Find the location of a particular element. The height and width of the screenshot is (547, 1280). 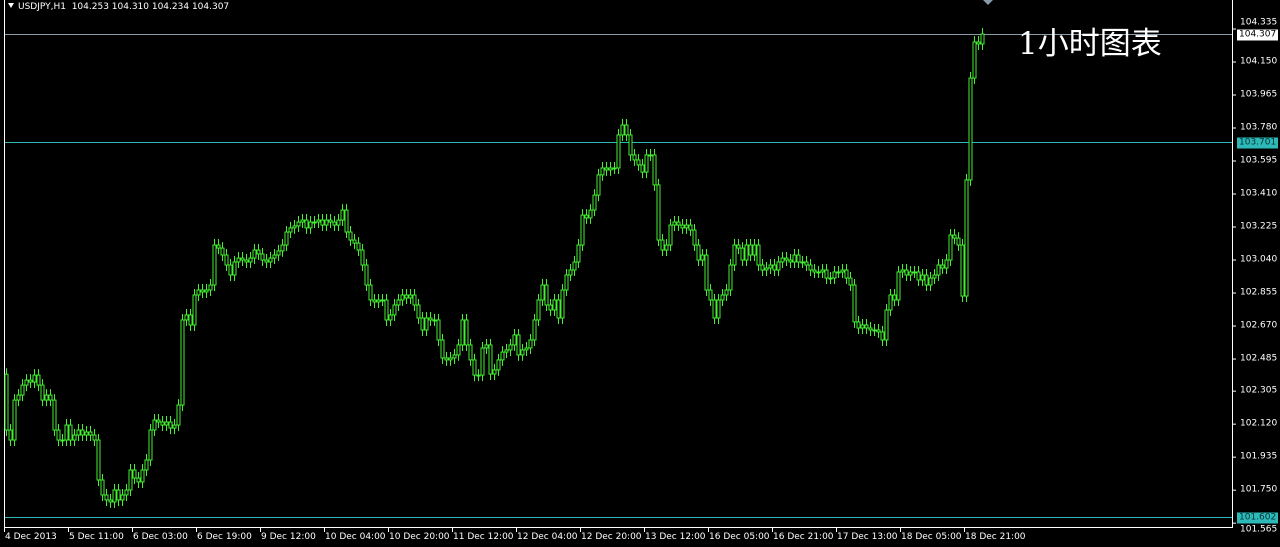

price-tick-label: 102.305 is located at coordinates (1259, 390).